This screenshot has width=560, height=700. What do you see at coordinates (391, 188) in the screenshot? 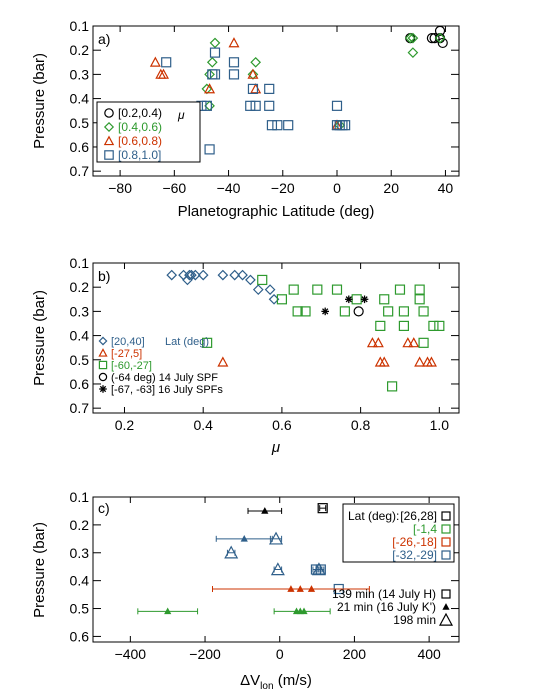
I see `x-tick-label: 20` at bounding box center [391, 188].